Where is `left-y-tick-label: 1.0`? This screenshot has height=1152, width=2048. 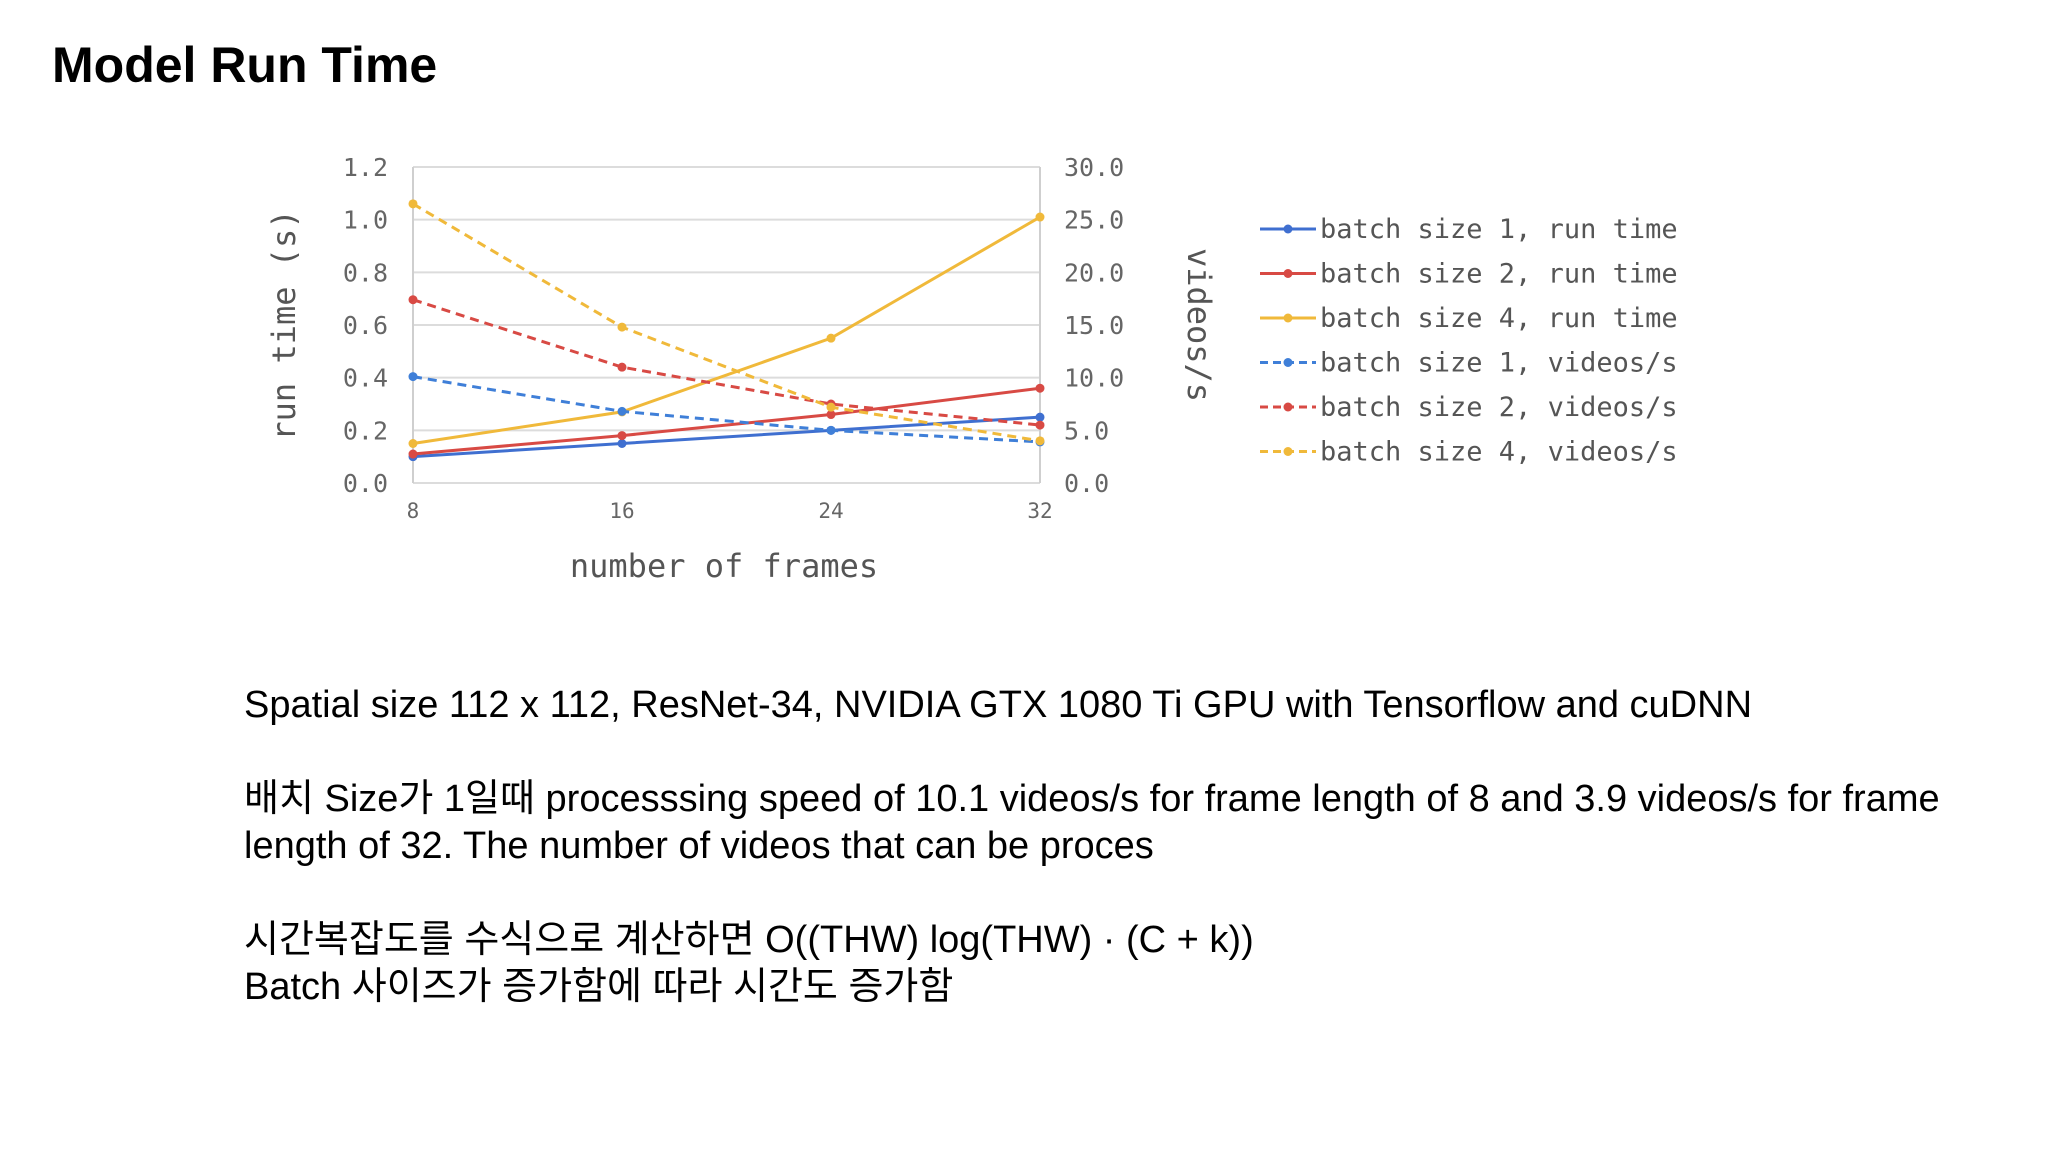
left-y-tick-label: 1.0 is located at coordinates (365, 220).